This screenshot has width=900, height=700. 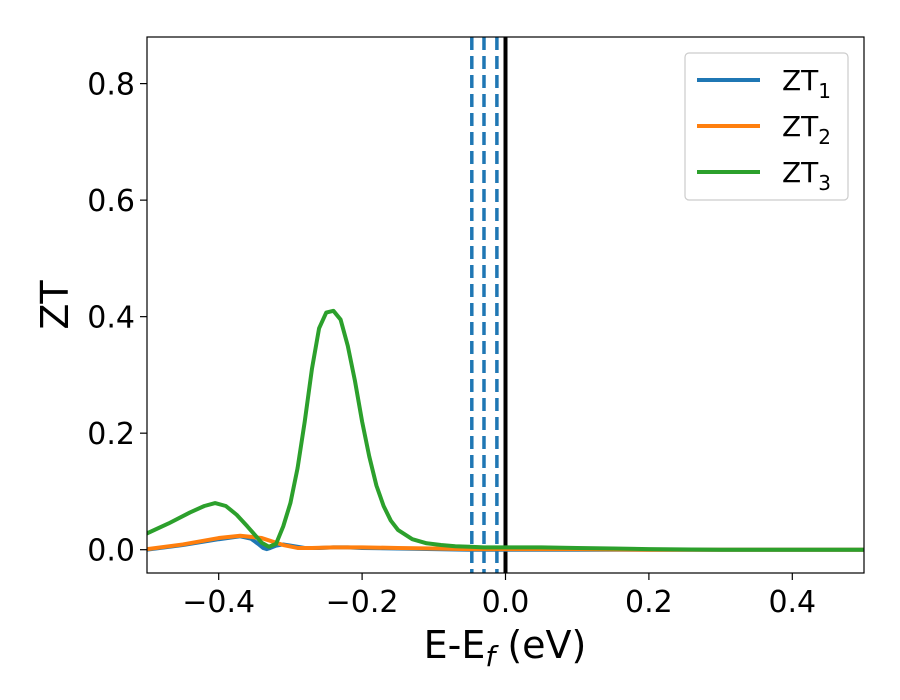 I want to click on legend-label-subscript: 2, so click(x=824, y=137).